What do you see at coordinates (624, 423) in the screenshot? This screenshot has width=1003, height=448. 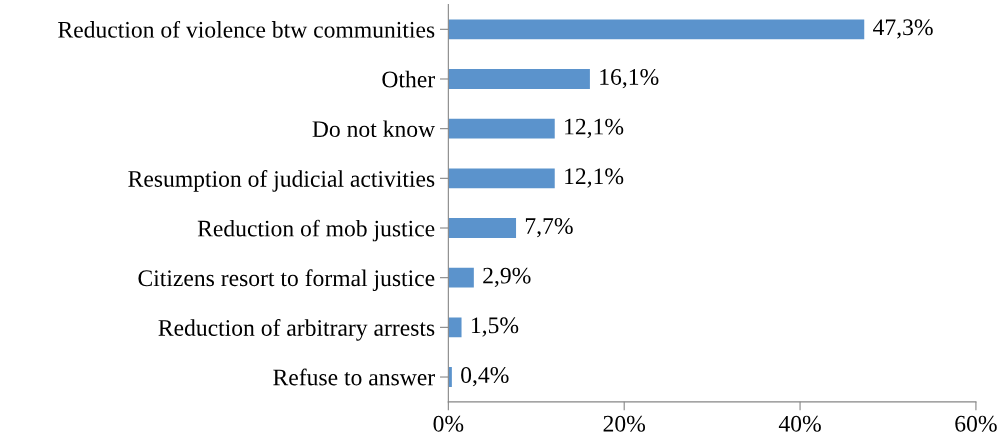 I see `x-tick-label: 20%` at bounding box center [624, 423].